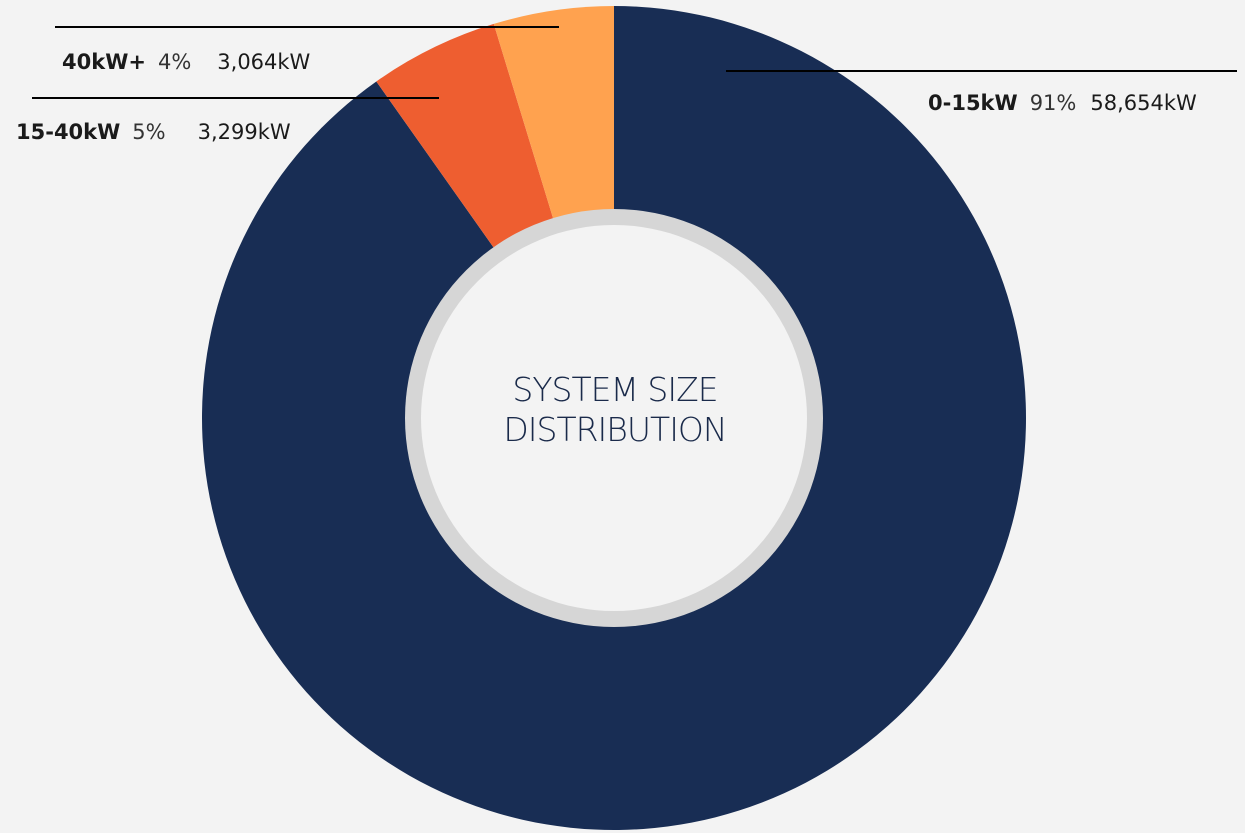  I want to click on label-40kw-percent: 4%, so click(174, 62).